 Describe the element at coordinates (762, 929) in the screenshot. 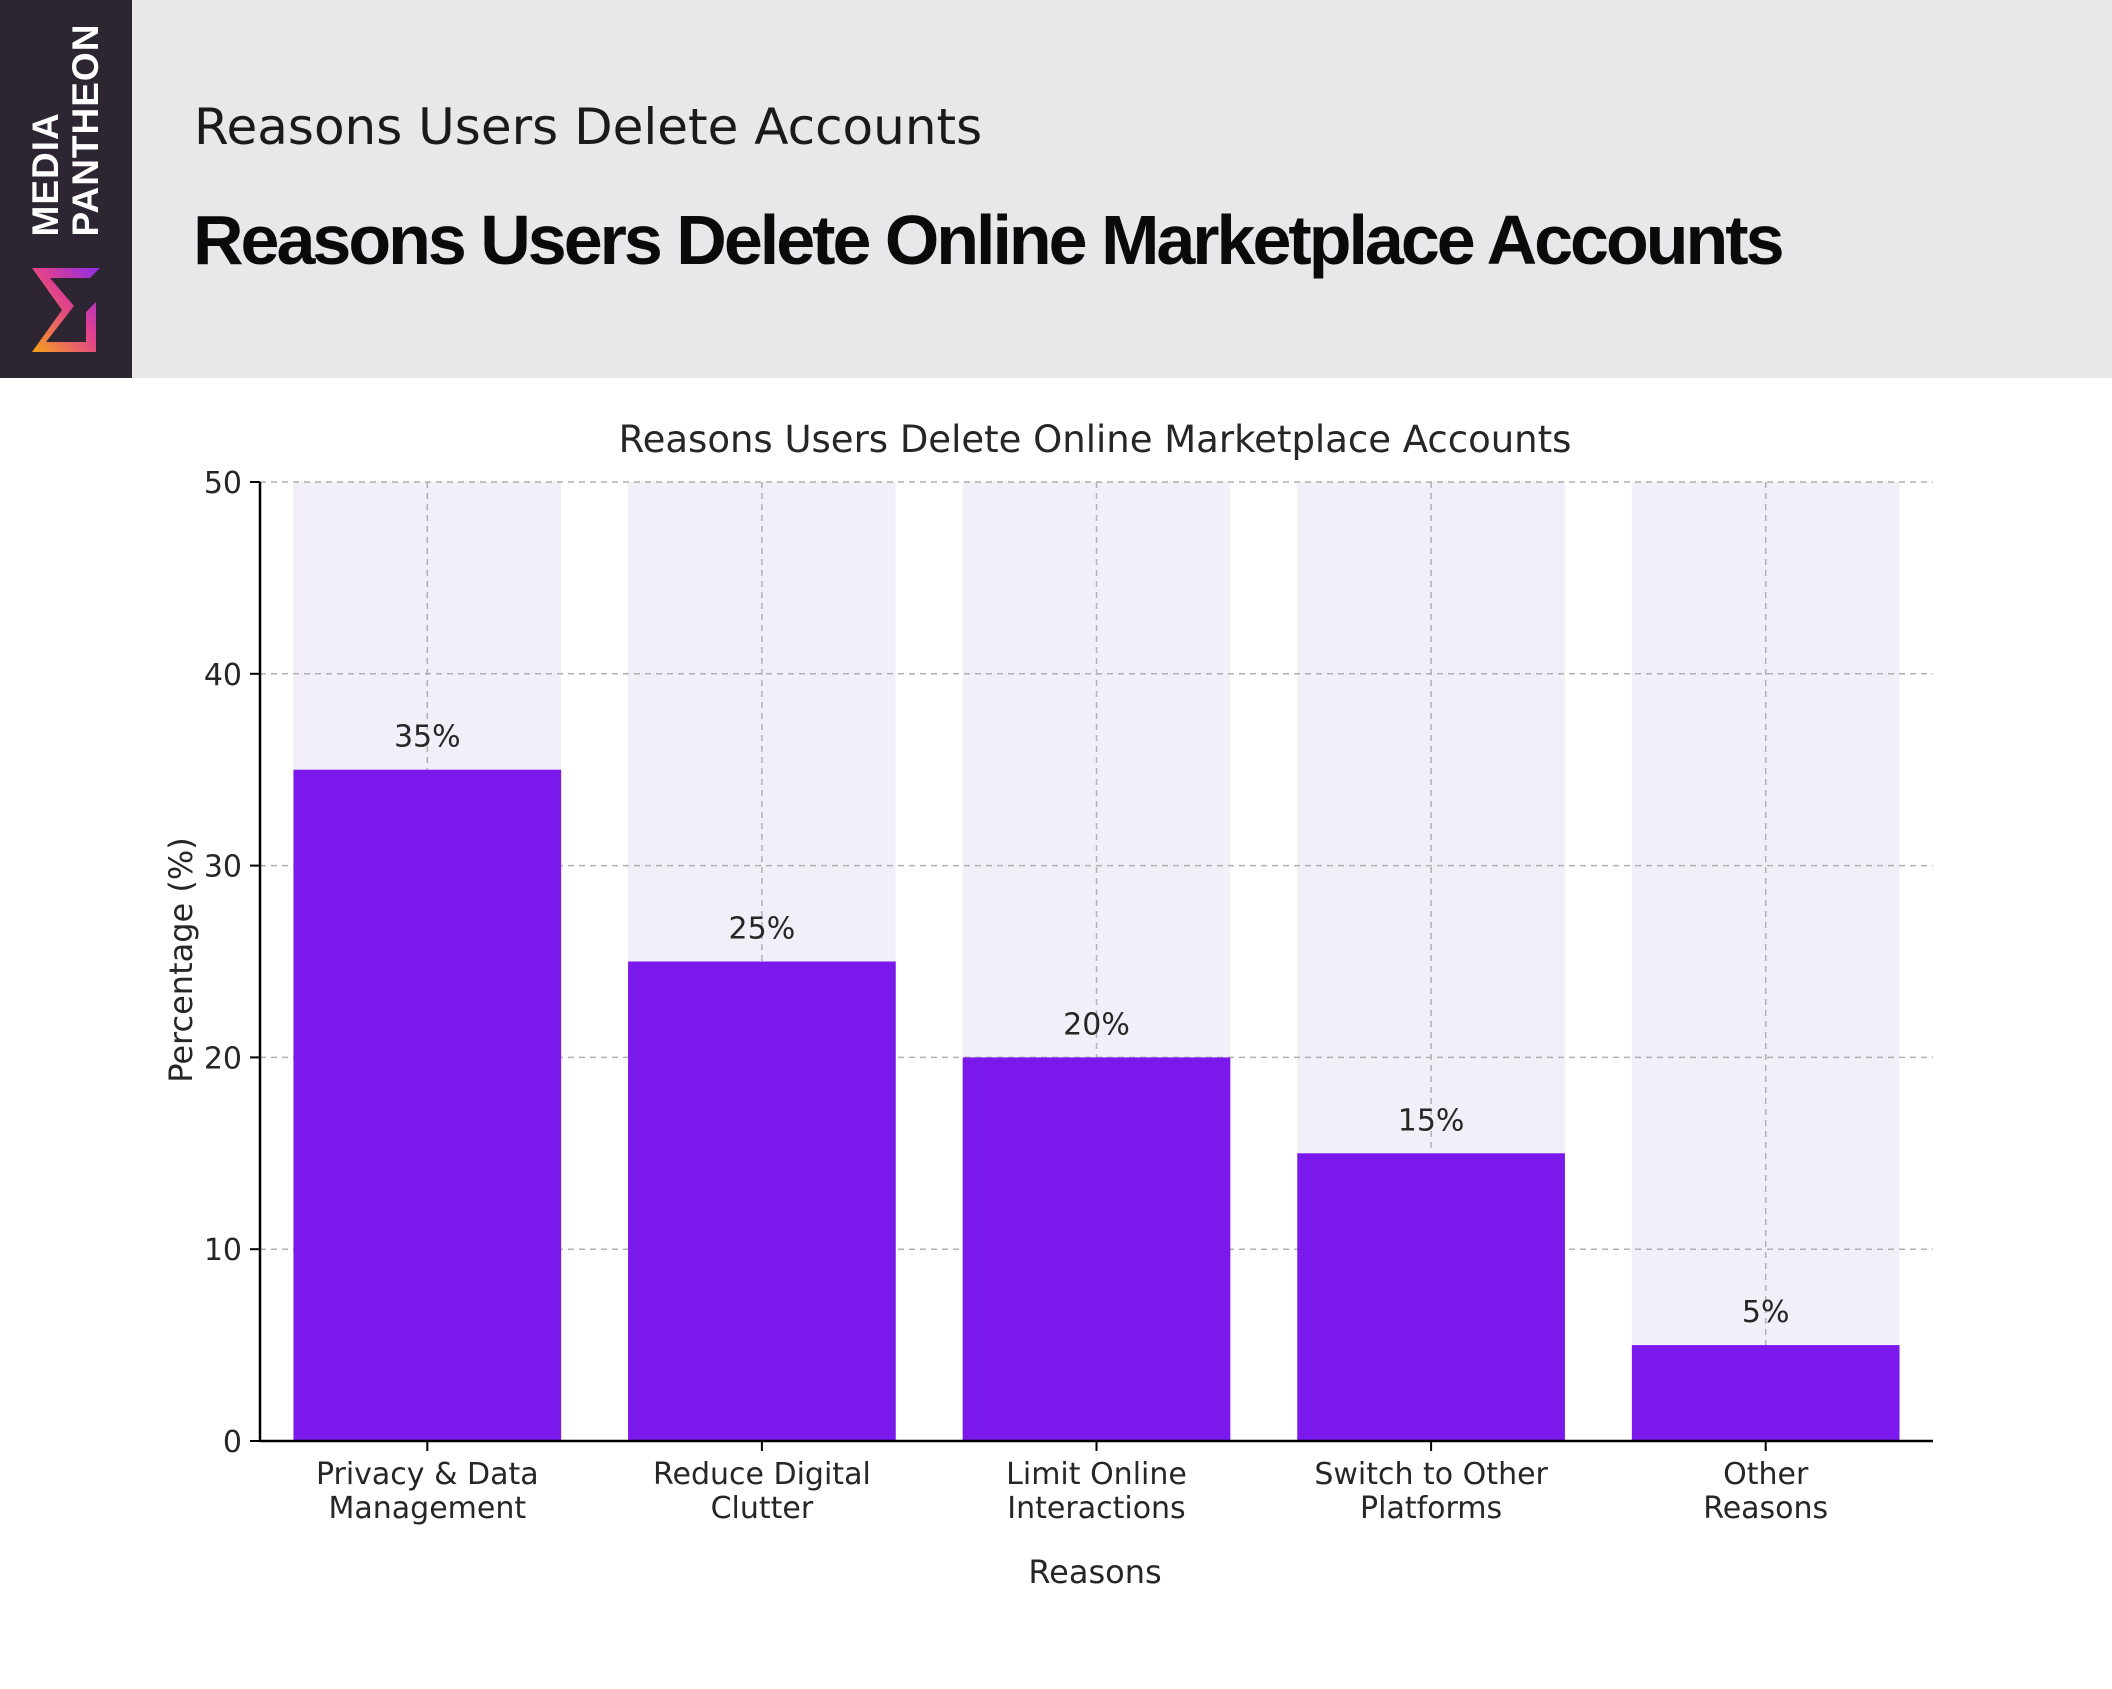

I see `data-label: 25%` at that location.